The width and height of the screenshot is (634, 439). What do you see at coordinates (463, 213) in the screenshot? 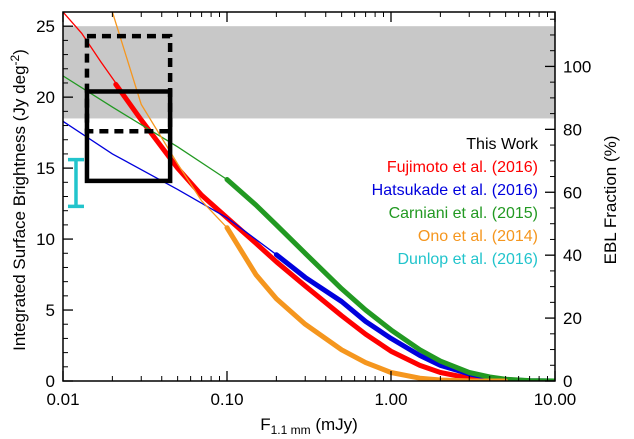
I see `legend-item: Carniani et al. (2015)` at bounding box center [463, 213].